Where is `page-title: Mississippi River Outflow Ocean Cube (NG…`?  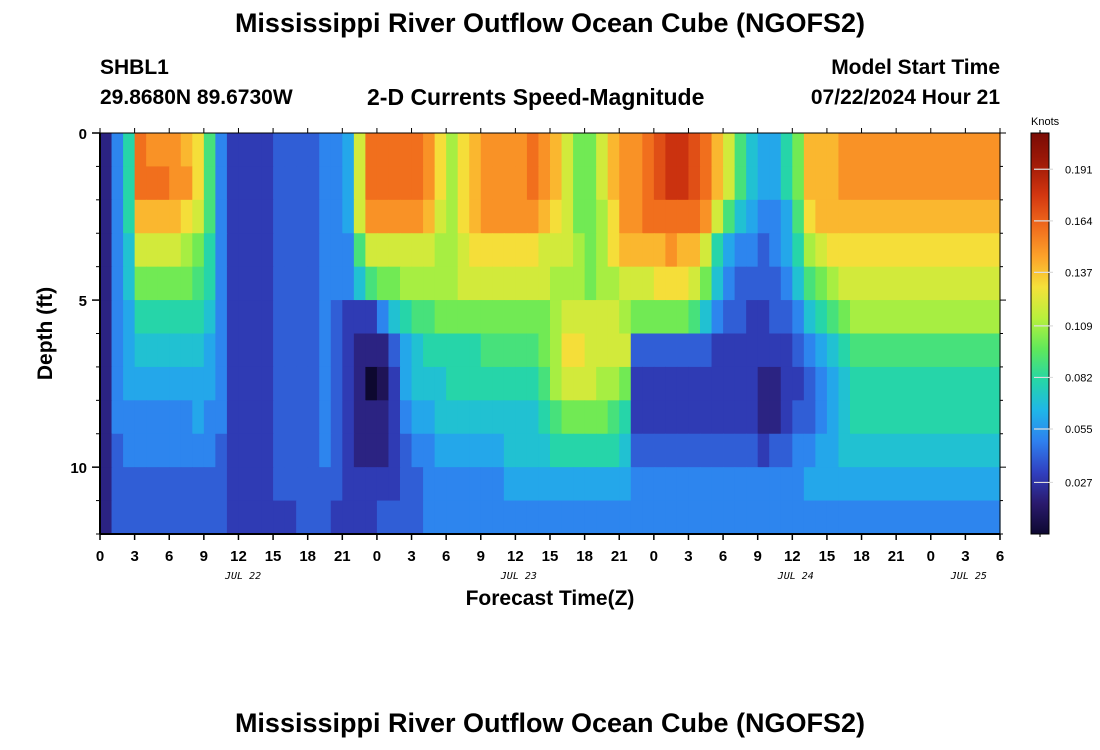 page-title: Mississippi River Outflow Ocean Cube (NG… is located at coordinates (550, 23).